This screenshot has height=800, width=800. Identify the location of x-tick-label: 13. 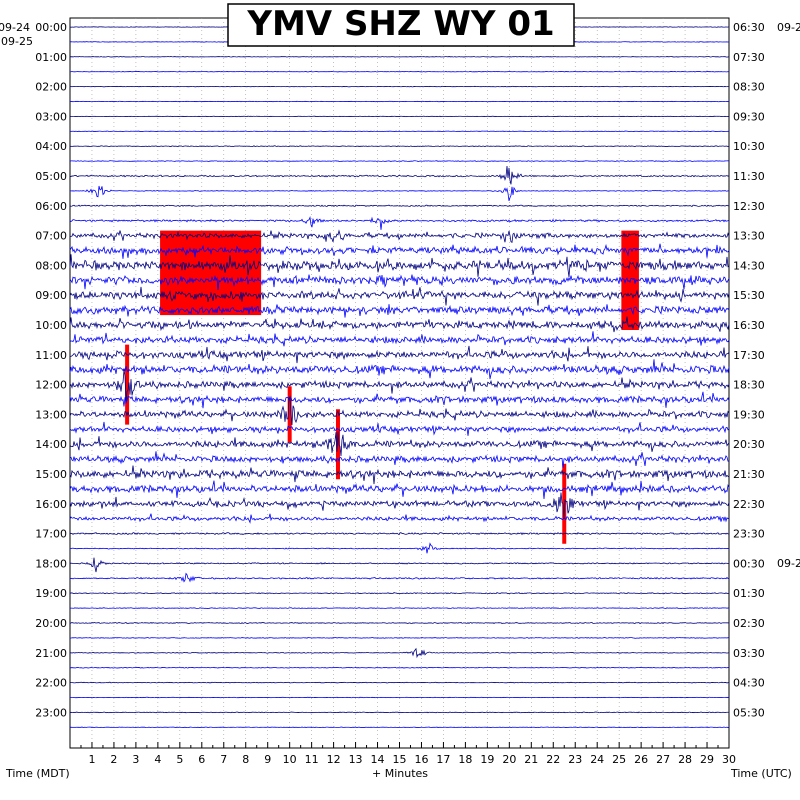
(356, 759).